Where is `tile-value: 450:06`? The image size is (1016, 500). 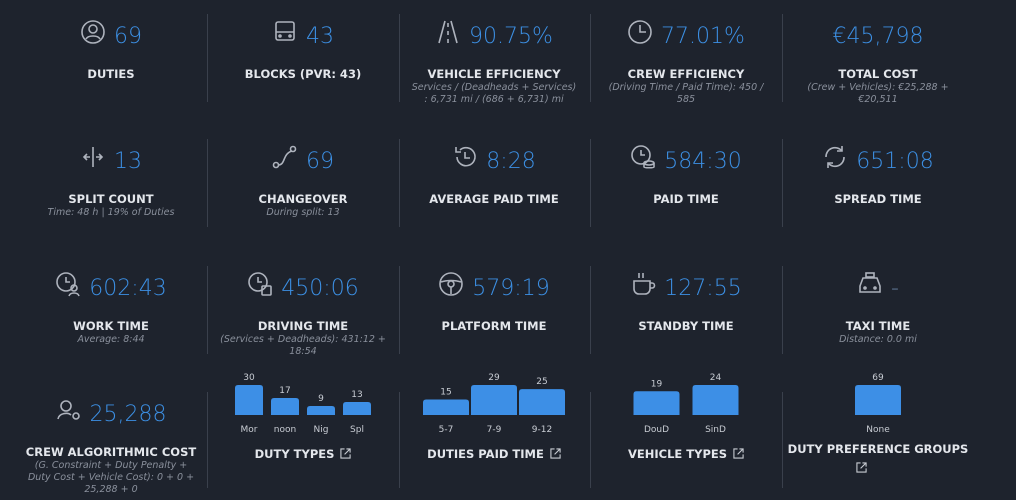 tile-value: 450:06 is located at coordinates (320, 288).